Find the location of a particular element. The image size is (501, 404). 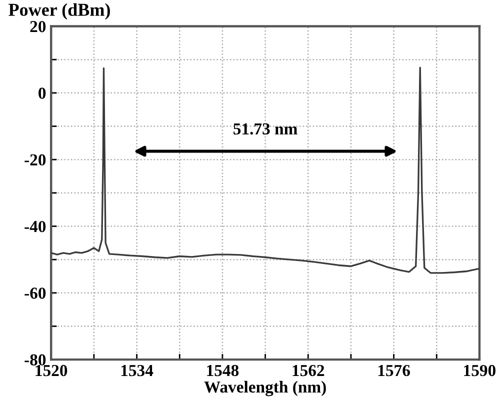

x-tick-label: 1520 is located at coordinates (52, 370).